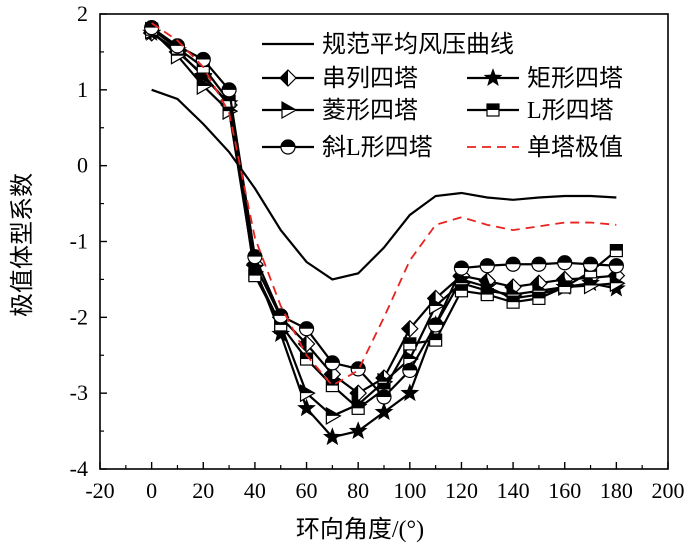  I want to click on legend-entry: 斜L形四塔, so click(347, 147).